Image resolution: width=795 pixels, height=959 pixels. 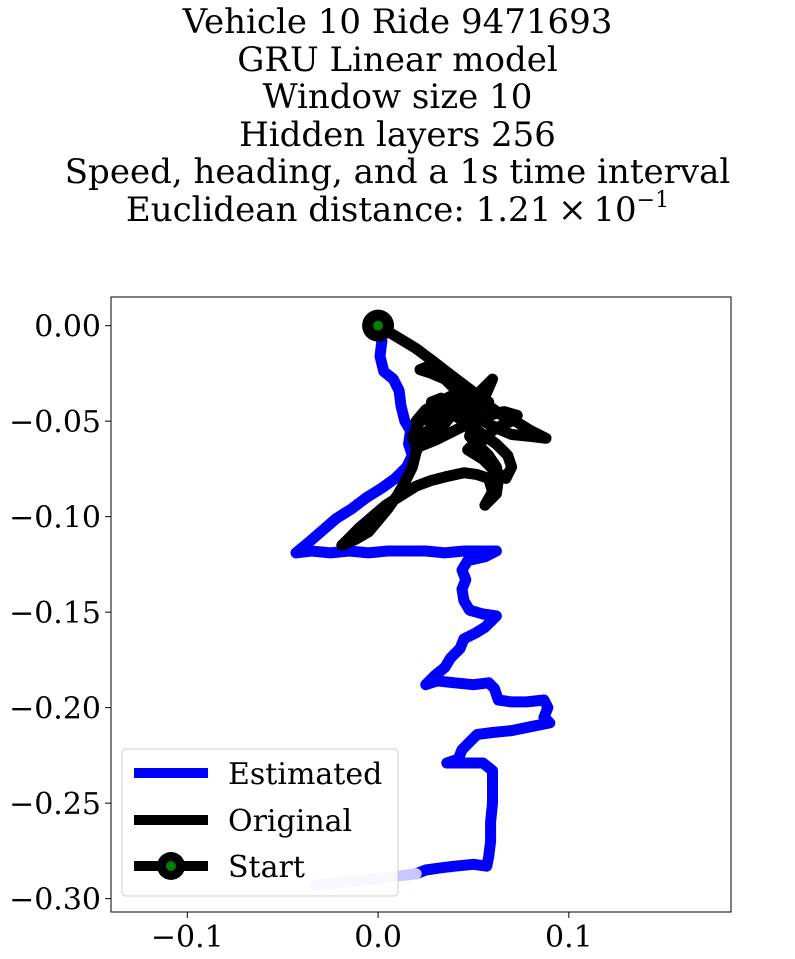 I want to click on legend-box, so click(x=260, y=822).